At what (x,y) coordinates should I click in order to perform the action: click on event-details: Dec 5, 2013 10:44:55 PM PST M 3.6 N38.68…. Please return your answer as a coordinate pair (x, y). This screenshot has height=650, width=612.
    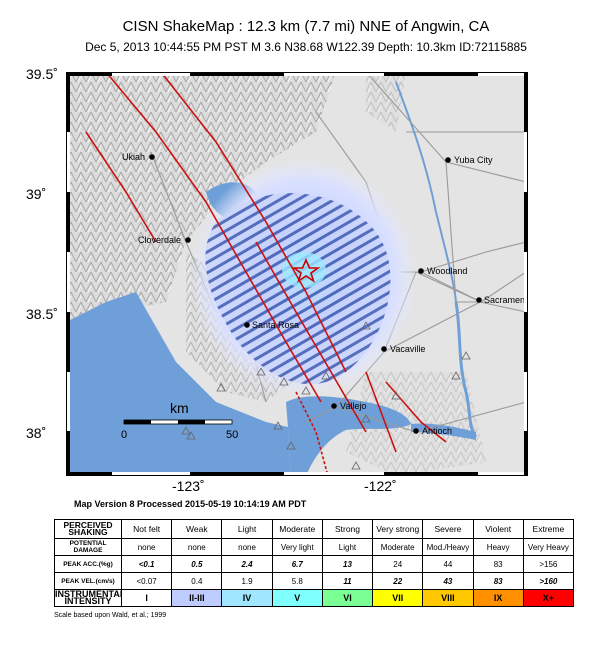
    Looking at the image, I should click on (306, 47).